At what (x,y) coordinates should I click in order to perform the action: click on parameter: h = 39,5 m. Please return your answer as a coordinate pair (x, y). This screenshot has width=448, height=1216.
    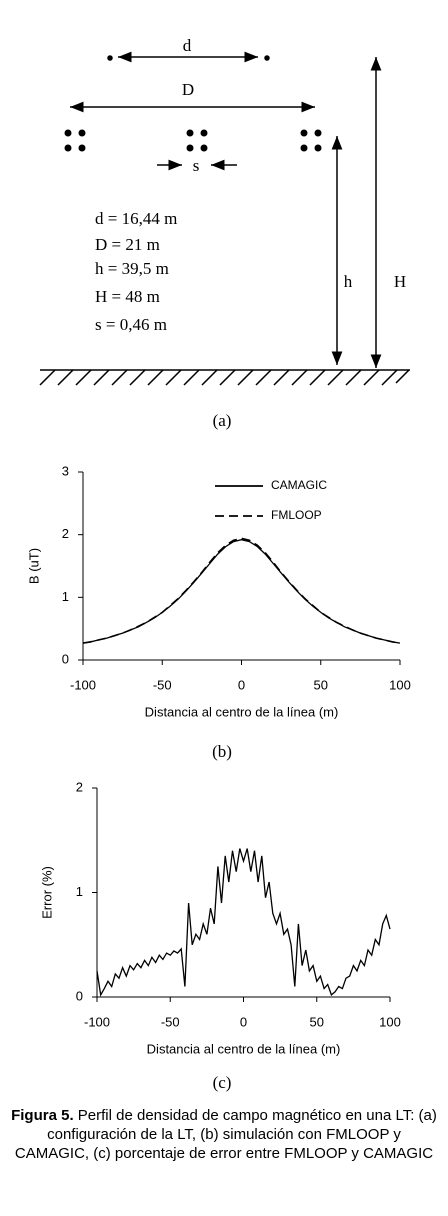
    Looking at the image, I should click on (132, 268).